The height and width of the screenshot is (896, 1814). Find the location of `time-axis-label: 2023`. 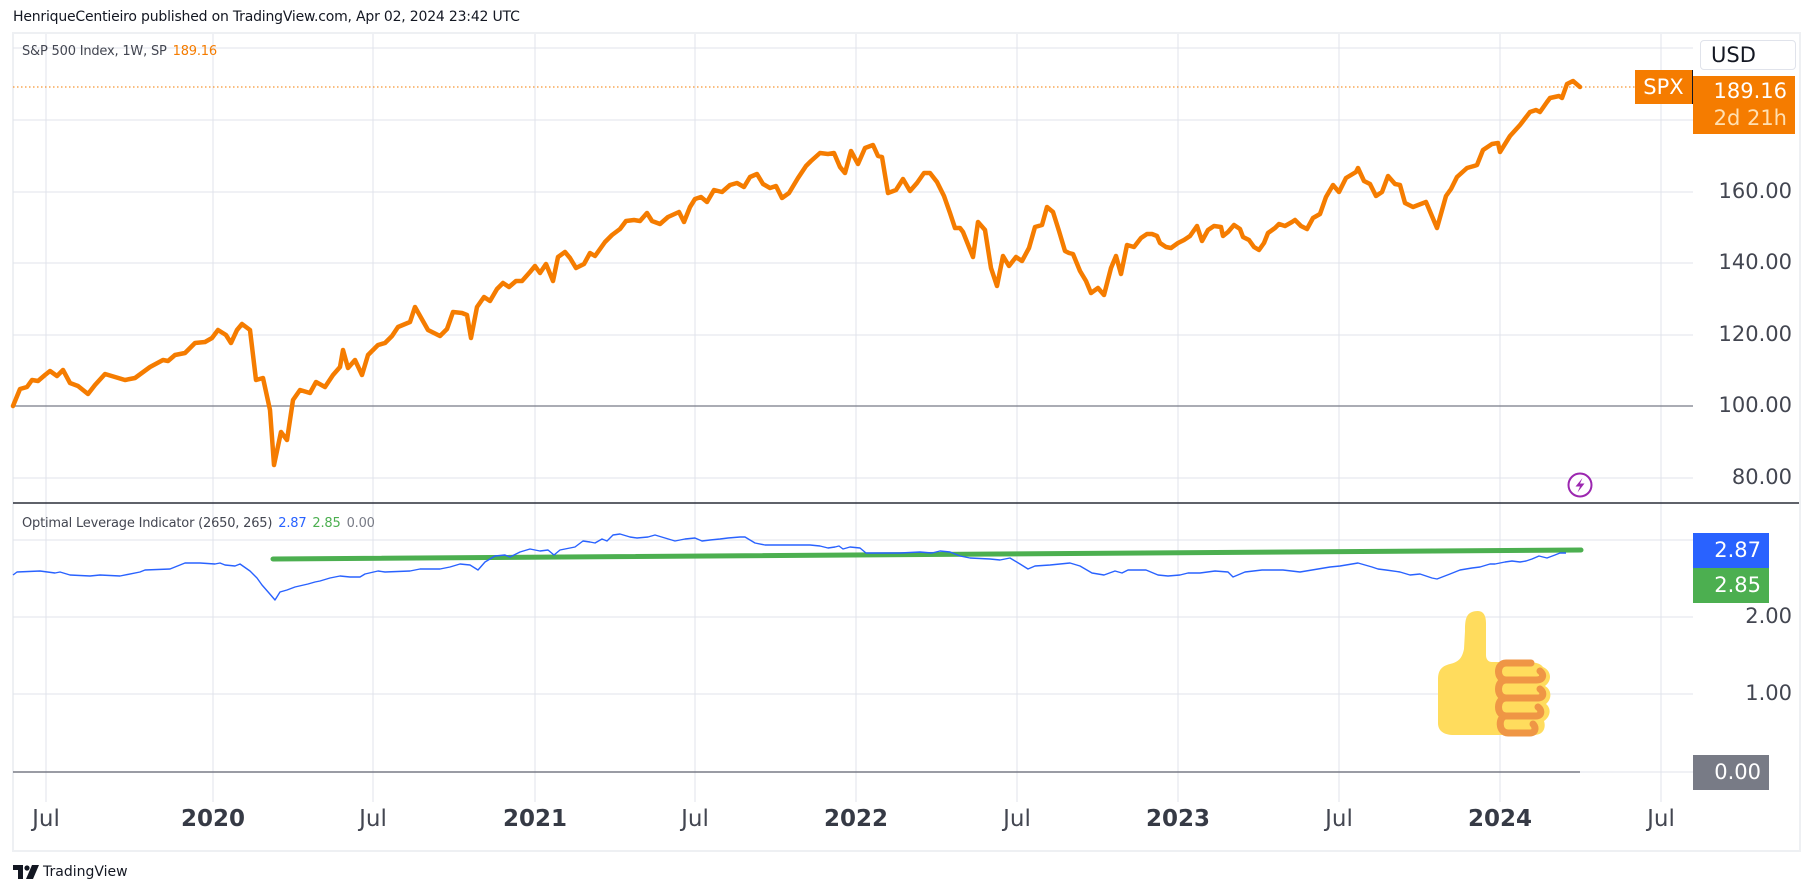

time-axis-label: 2023 is located at coordinates (1178, 819).